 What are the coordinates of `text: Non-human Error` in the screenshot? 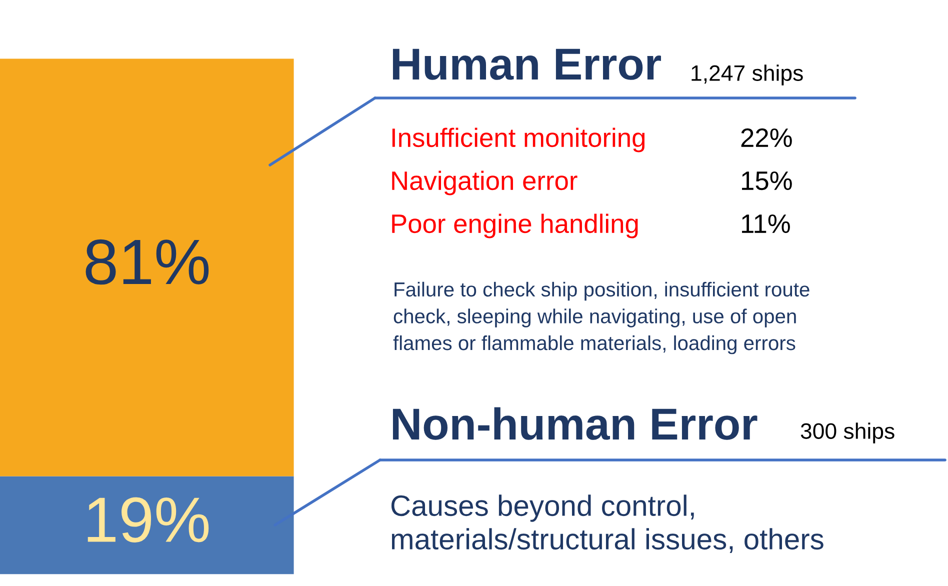 It's located at (575, 423).